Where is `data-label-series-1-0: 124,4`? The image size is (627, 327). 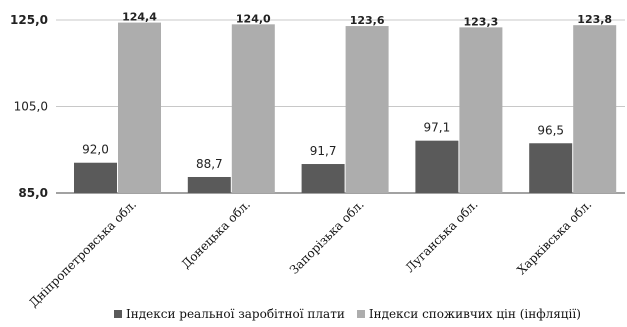
data-label-series-1-0: 124,4 is located at coordinates (139, 17).